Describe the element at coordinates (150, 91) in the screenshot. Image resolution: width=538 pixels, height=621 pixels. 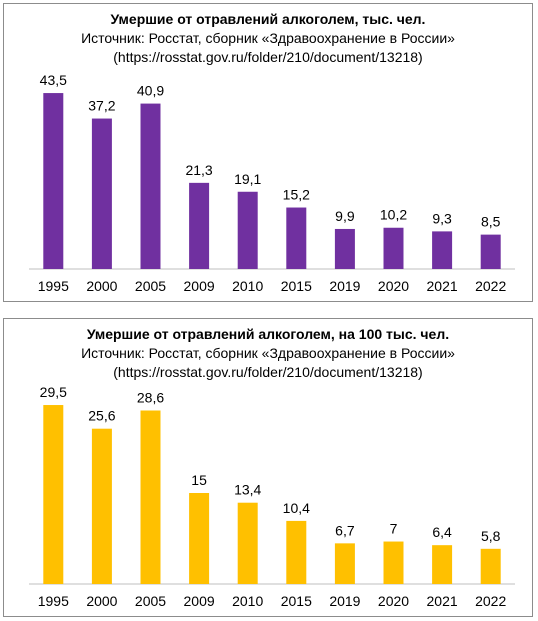
I see `value-label-2005: 40,9` at that location.